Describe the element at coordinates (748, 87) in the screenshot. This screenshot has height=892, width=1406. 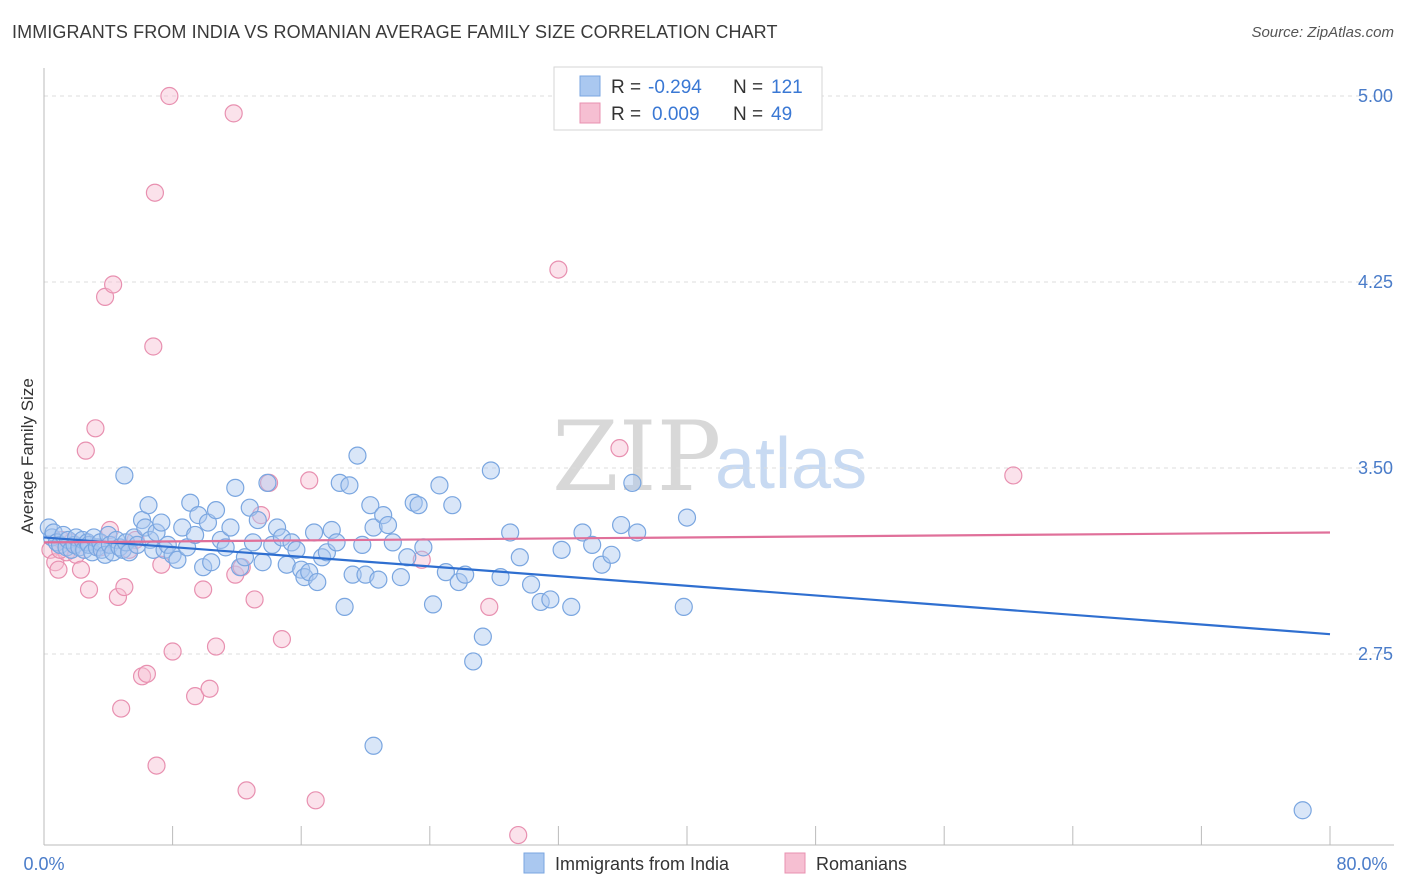
I see `legend-n-label-india: N =` at that location.